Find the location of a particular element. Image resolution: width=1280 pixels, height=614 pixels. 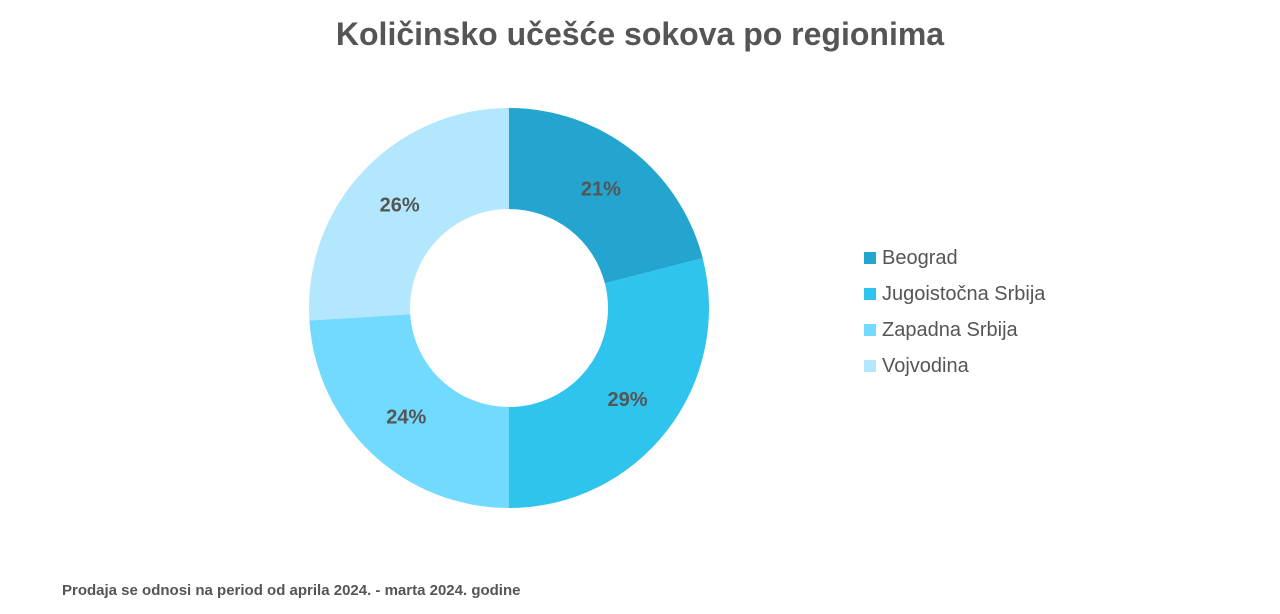

legend-item-beograd: Beograd is located at coordinates (954, 258).